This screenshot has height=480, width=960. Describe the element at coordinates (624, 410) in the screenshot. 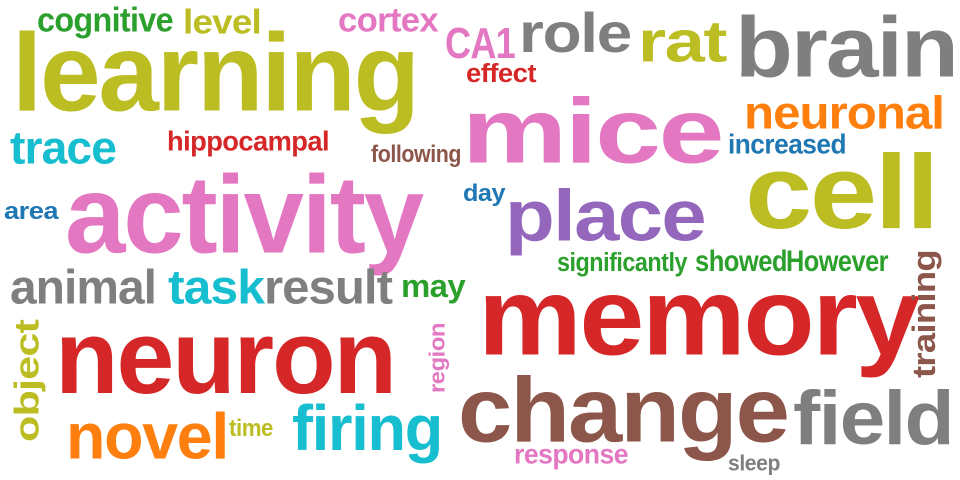

I see `word-change: change` at that location.